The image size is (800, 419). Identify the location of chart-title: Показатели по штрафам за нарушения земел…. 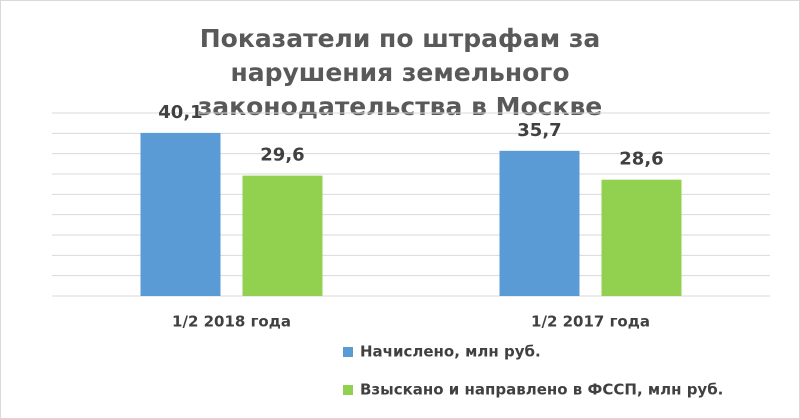
(400, 72).